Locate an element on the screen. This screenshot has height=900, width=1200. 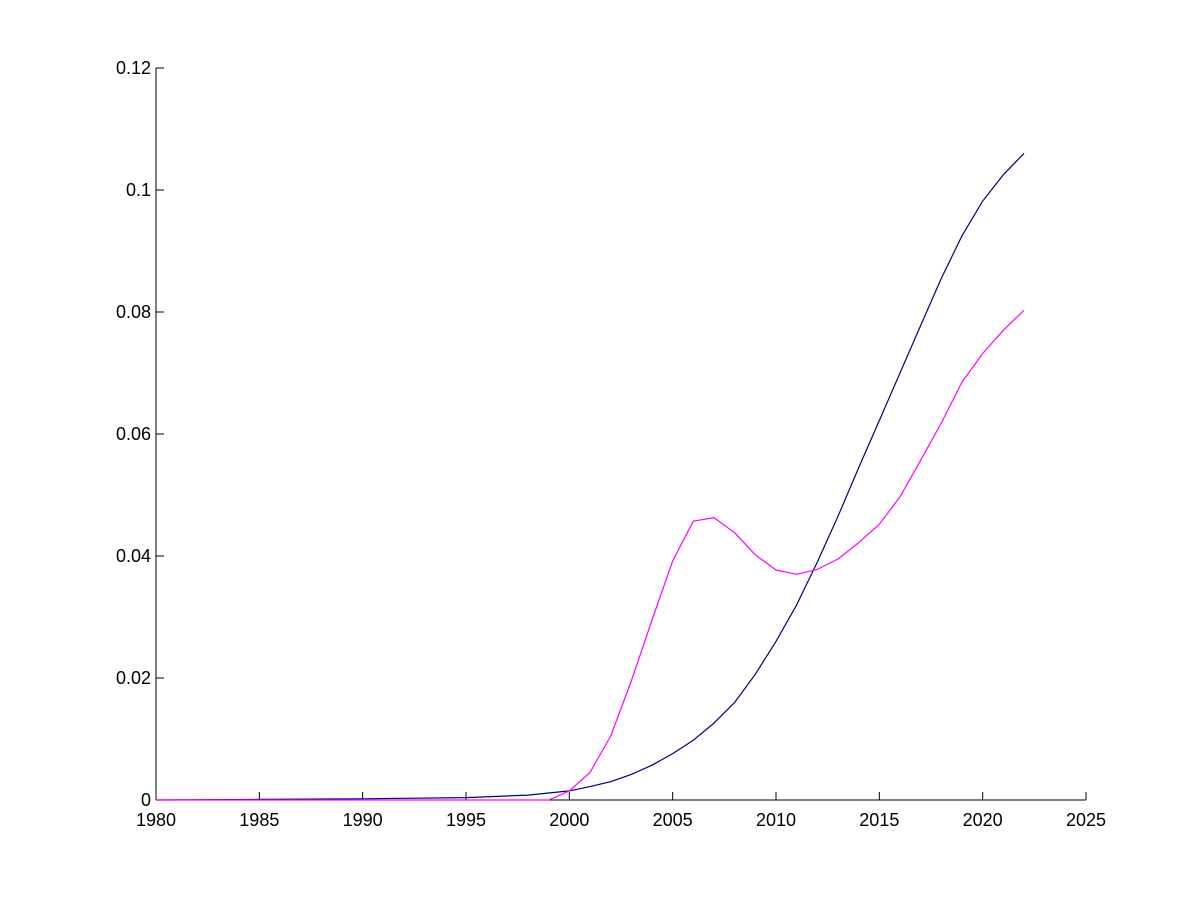
x-tick-label: 1995 is located at coordinates (466, 820).